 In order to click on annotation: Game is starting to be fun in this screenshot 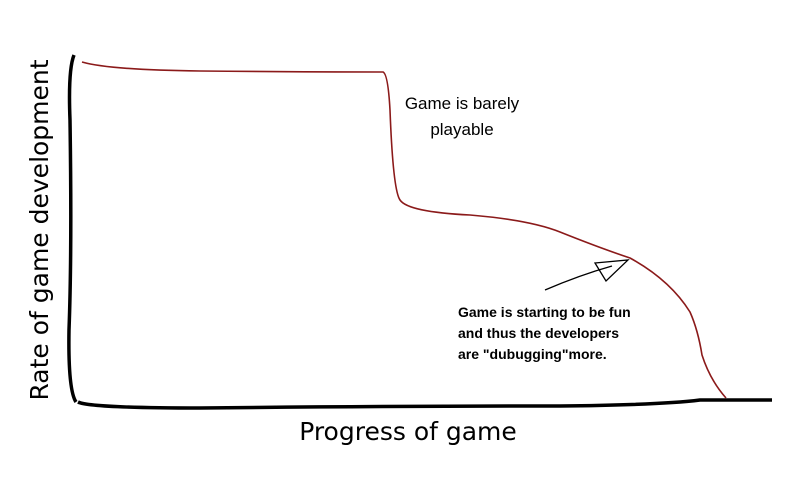, I will do `click(544, 312)`.